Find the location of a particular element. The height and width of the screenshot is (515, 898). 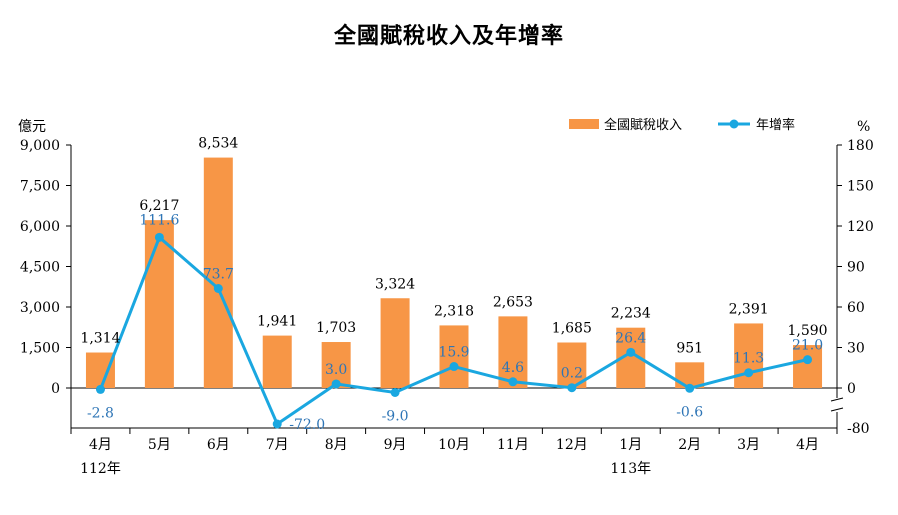

right-tick-label: 120 is located at coordinates (860, 227).